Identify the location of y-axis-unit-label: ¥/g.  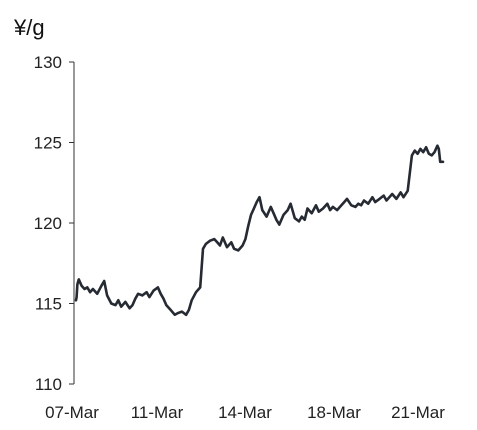
(29, 27).